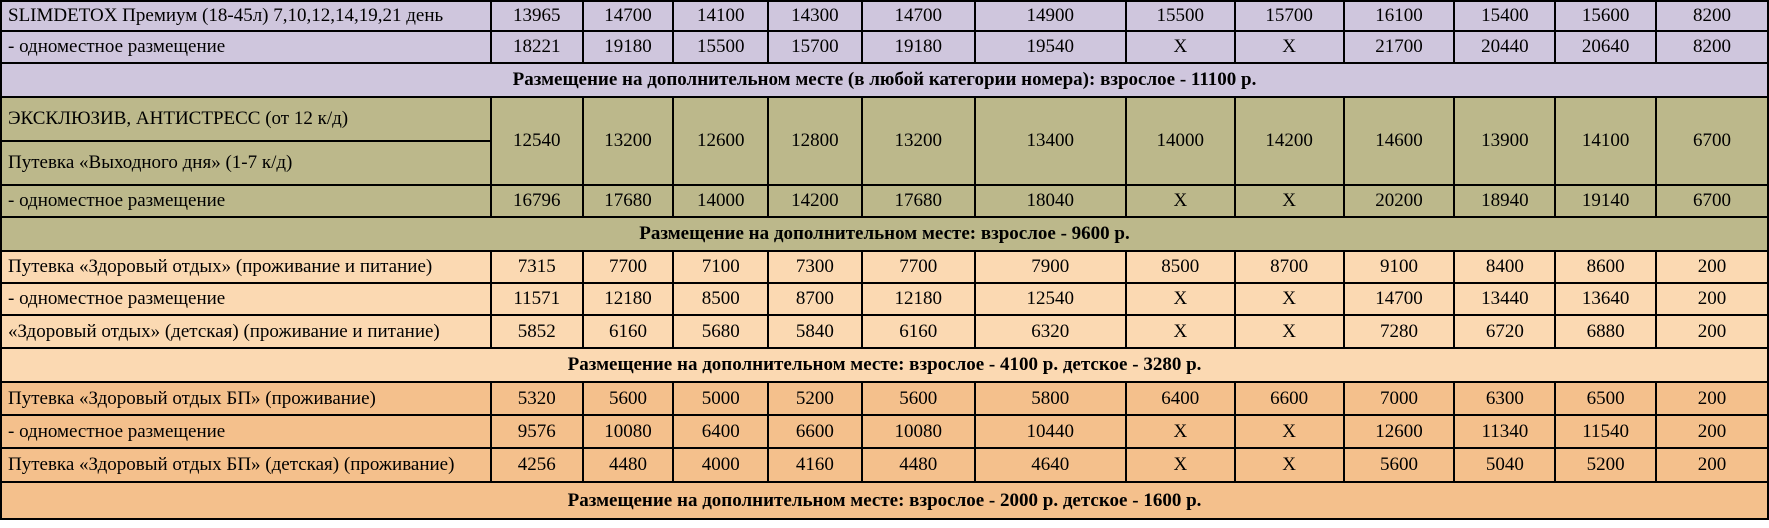 This screenshot has height=528, width=1769. What do you see at coordinates (1050, 267) in the screenshot?
I see `price-cell: 7900` at bounding box center [1050, 267].